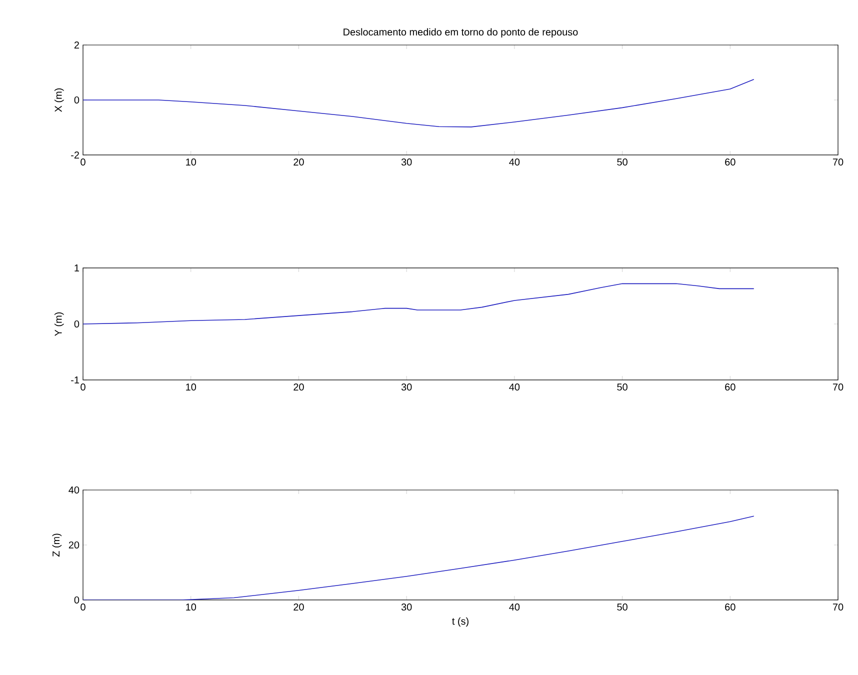  I want to click on y-axis-title: Z (m), so click(57, 545).